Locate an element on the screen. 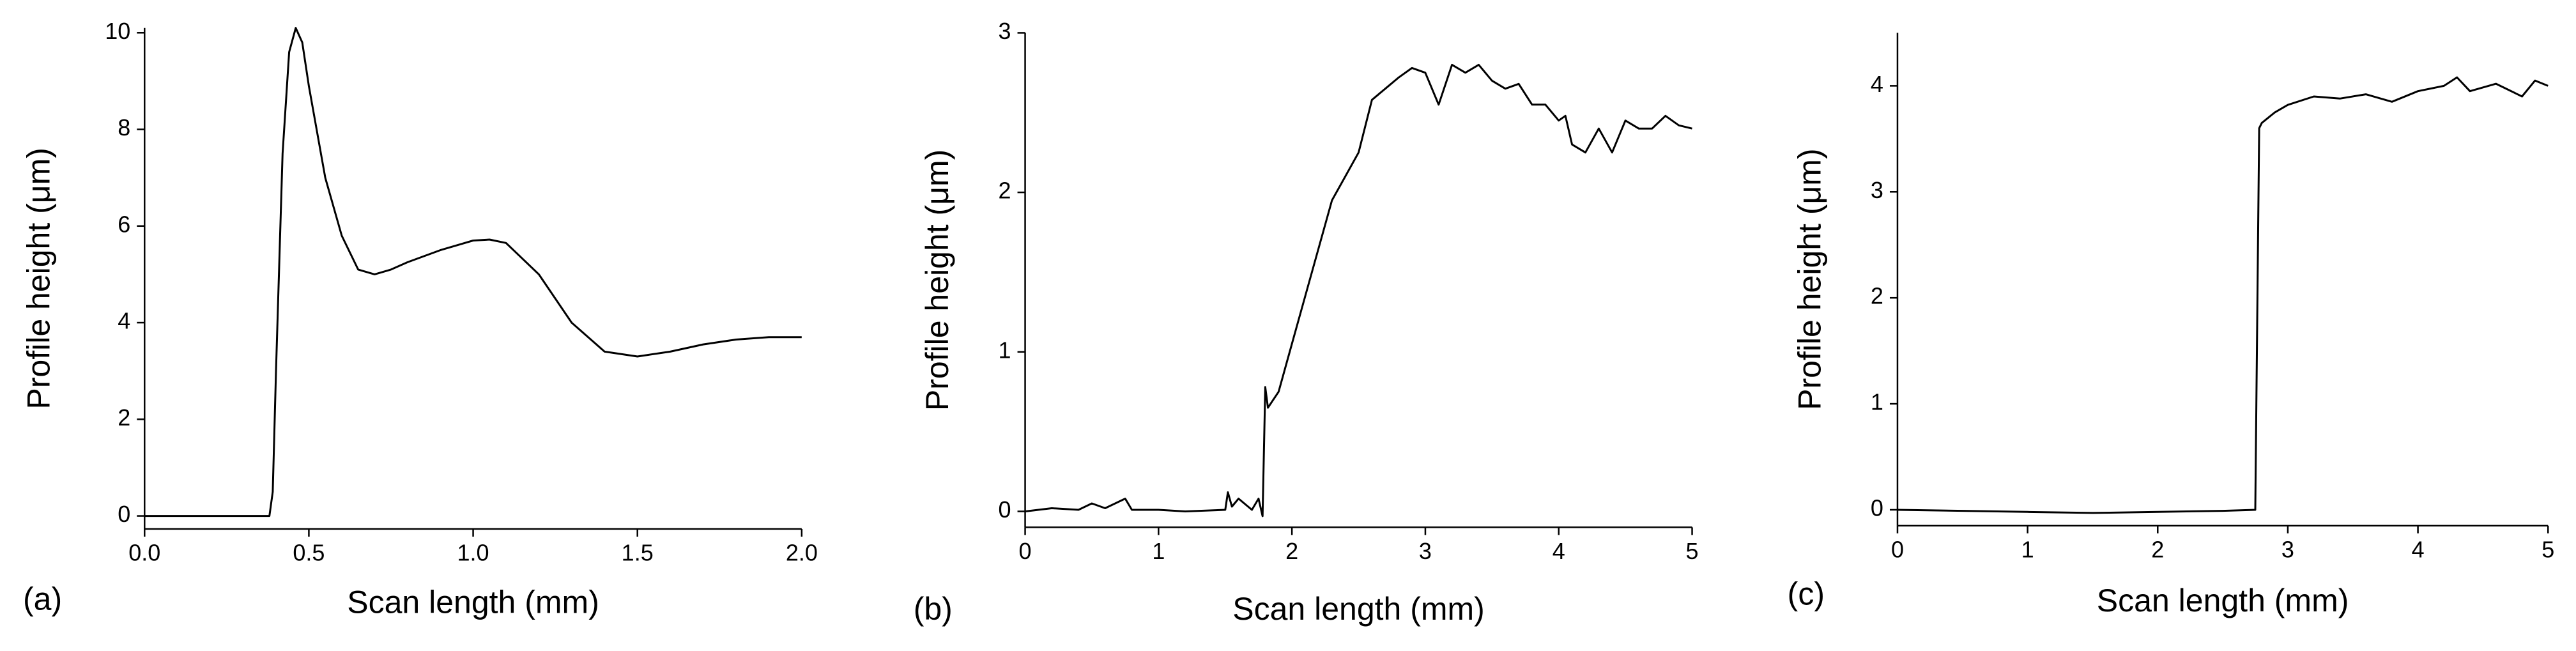  x-tick-label: 1.5 is located at coordinates (638, 553).